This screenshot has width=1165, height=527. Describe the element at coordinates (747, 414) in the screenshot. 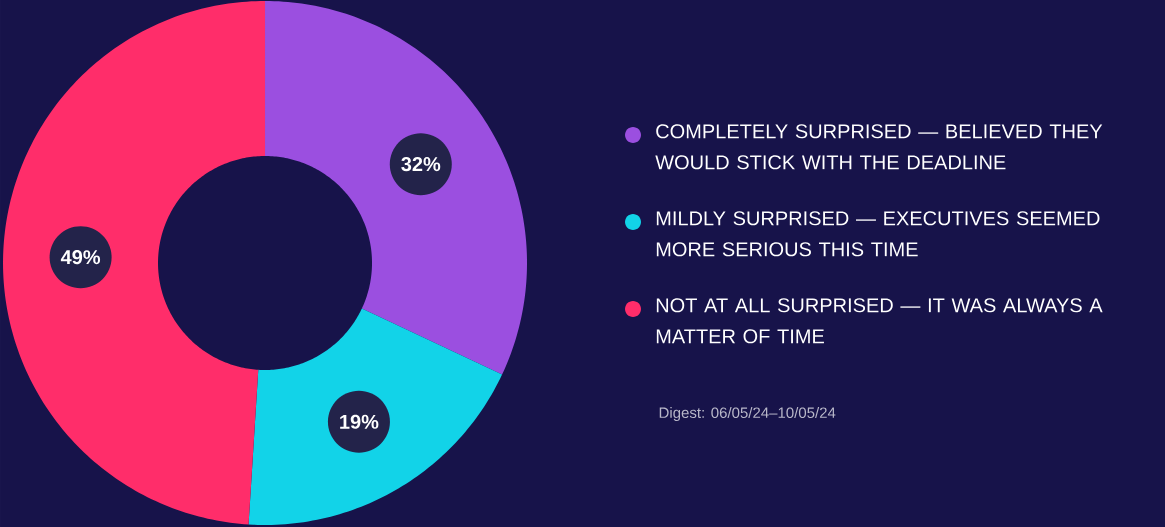

I see `text: Digest: 06/05/24–10/05/24` at that location.